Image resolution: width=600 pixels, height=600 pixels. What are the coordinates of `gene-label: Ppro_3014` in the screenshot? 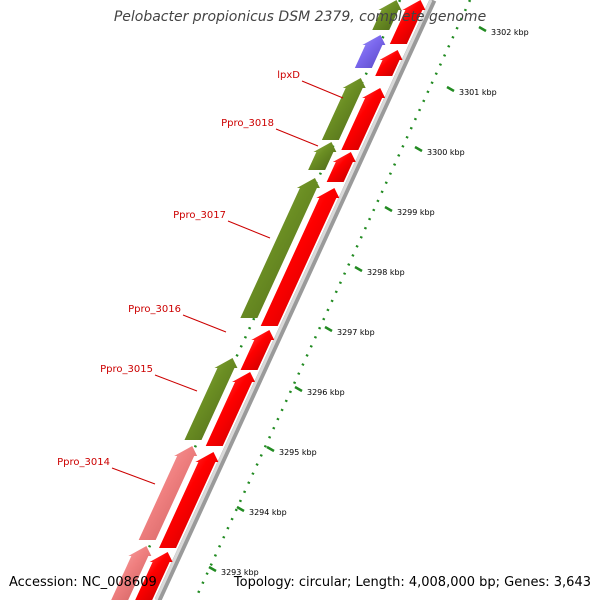 It's located at (83, 462).